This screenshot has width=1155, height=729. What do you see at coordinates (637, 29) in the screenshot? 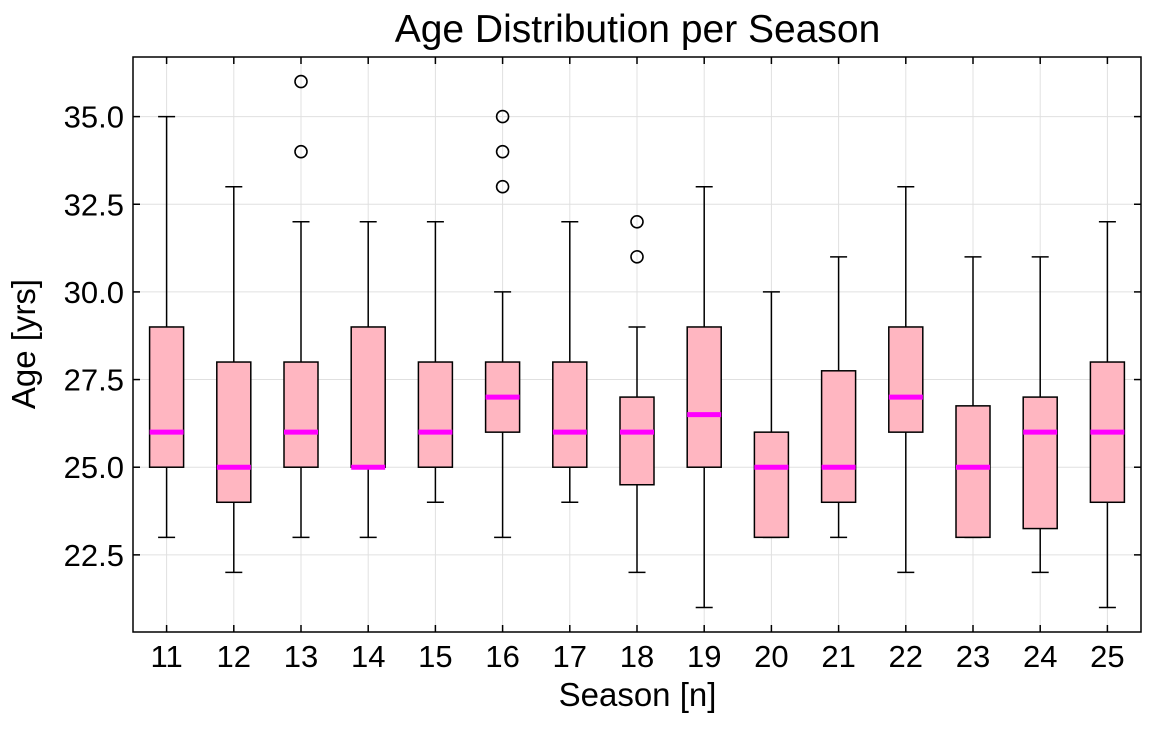
I see `chart-title: Age Distribution per Season` at bounding box center [637, 29].